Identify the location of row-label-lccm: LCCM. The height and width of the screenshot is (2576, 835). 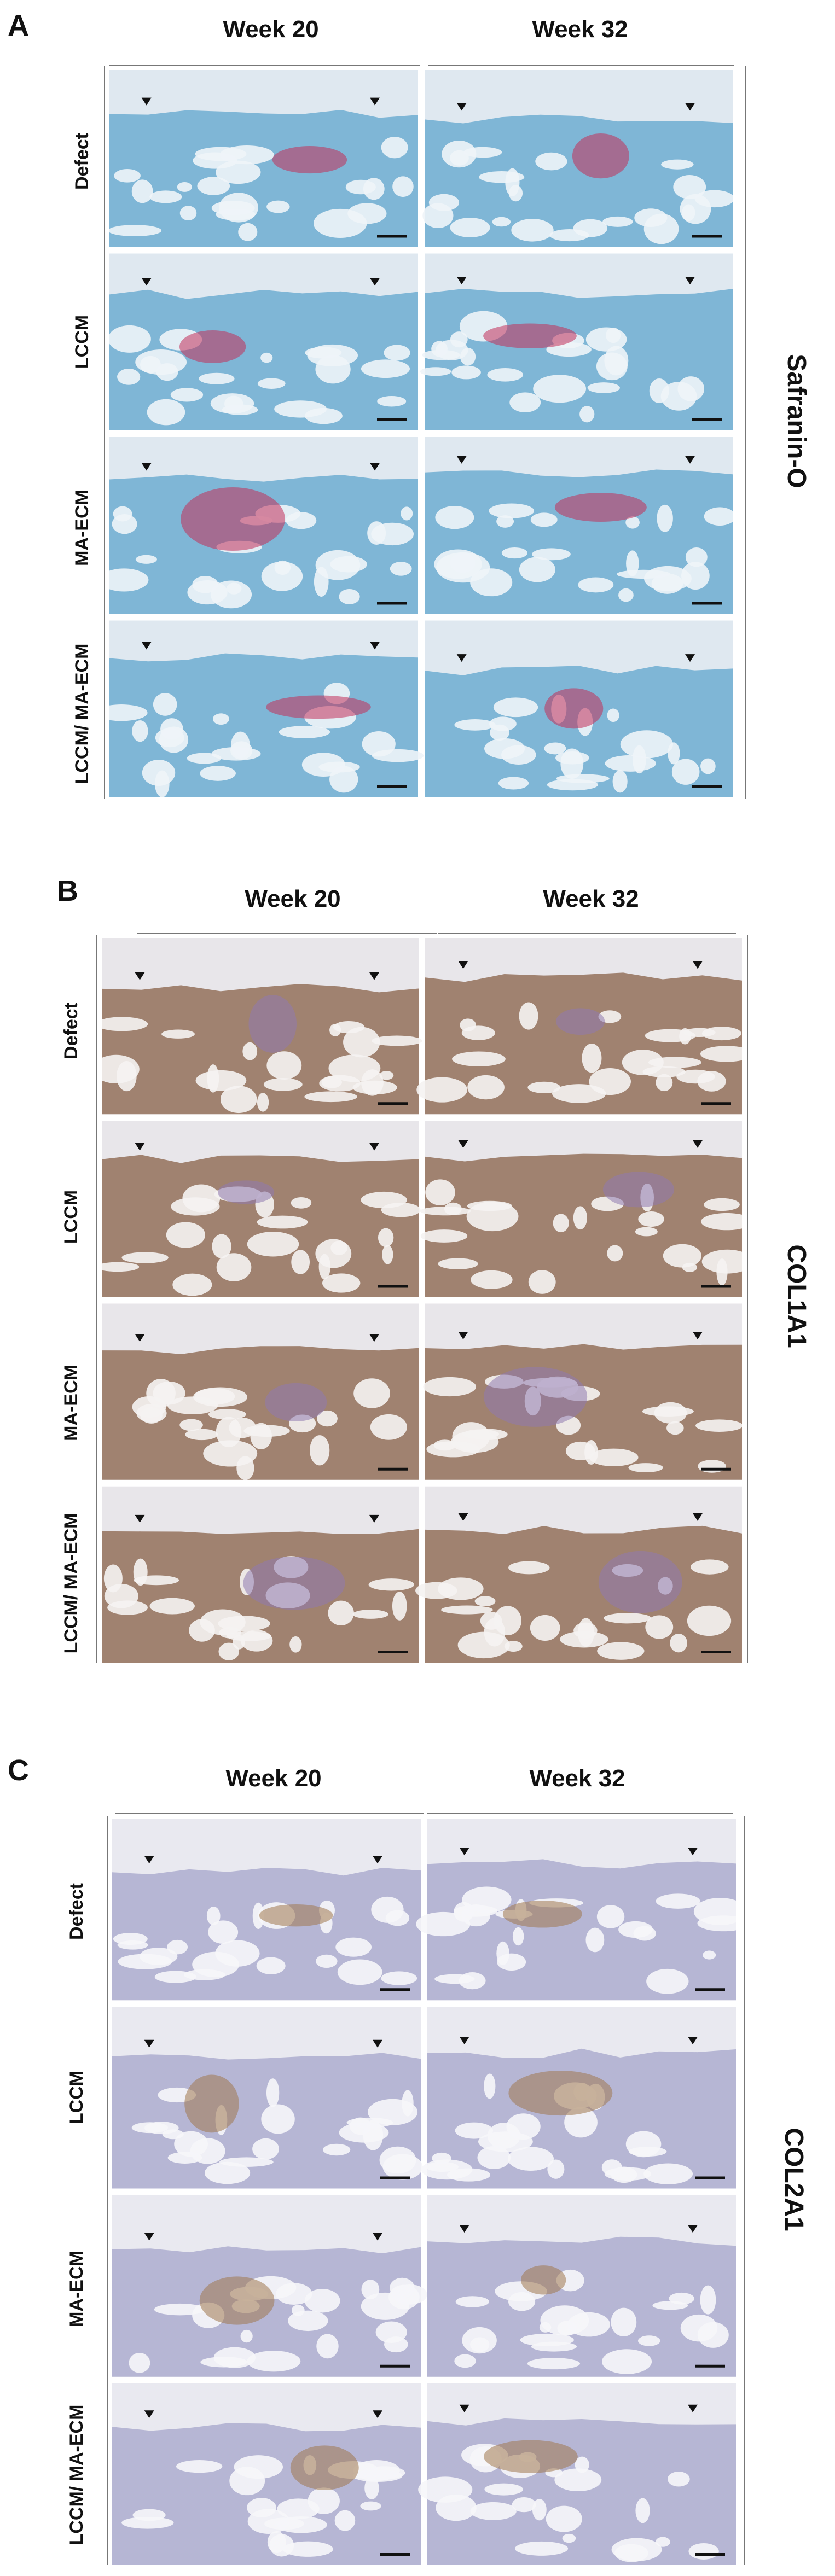
(82, 341).